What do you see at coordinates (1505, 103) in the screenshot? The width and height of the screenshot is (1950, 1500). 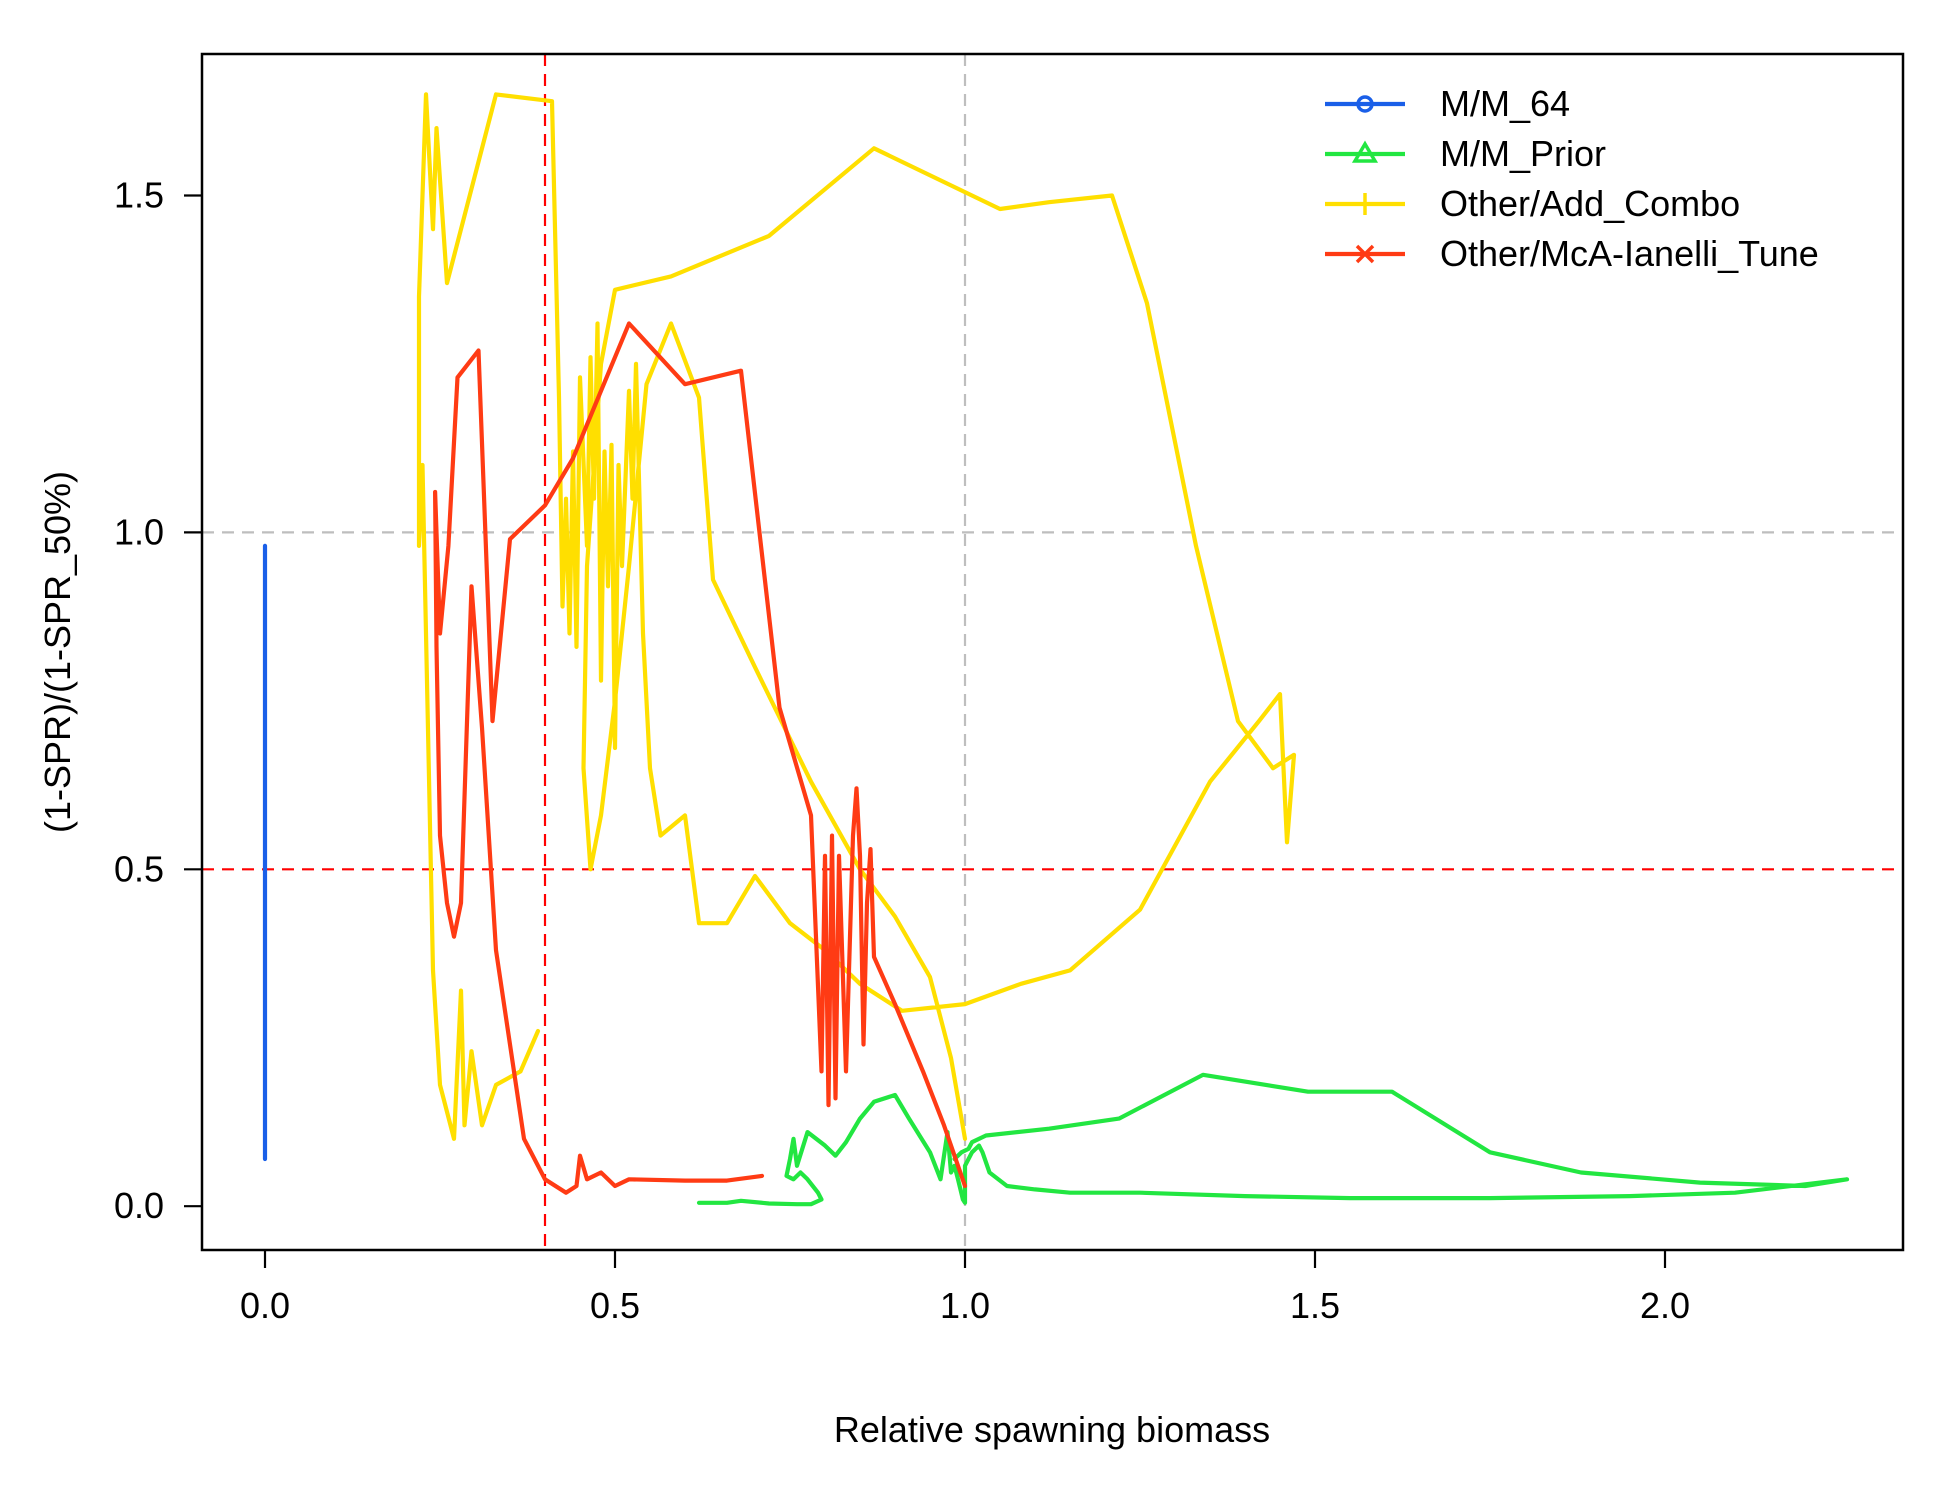 I see `legend-label-0: M/M_64` at bounding box center [1505, 103].